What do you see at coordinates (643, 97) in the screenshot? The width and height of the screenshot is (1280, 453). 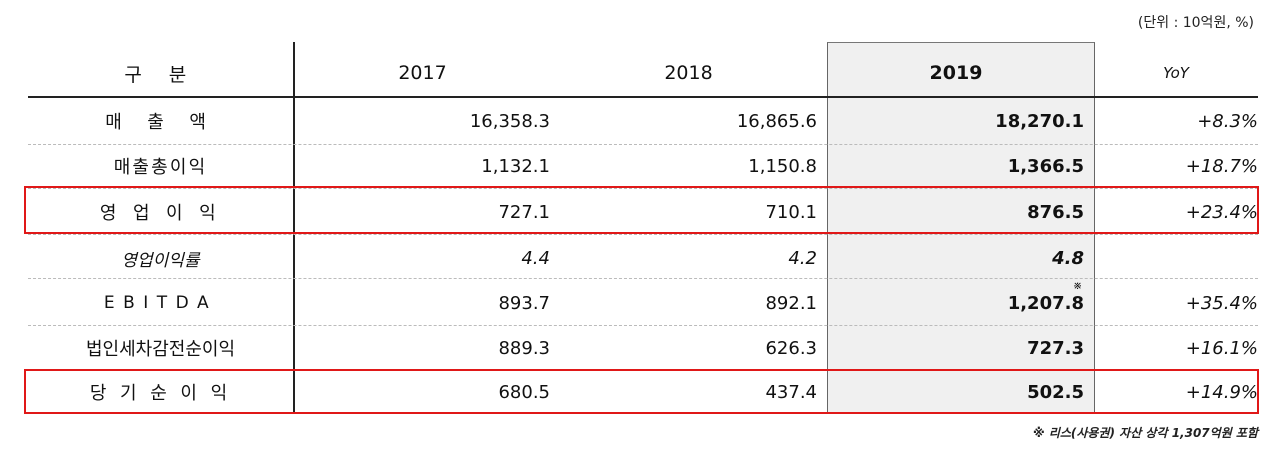 I see `header-separator` at bounding box center [643, 97].